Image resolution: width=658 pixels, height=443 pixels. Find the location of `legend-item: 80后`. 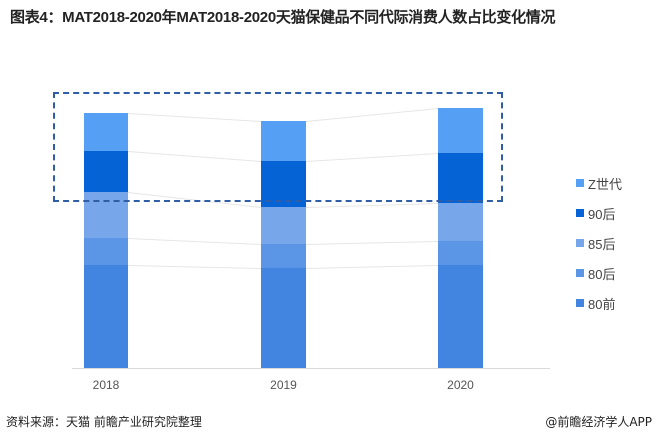

legend-item: 80后 is located at coordinates (599, 273).